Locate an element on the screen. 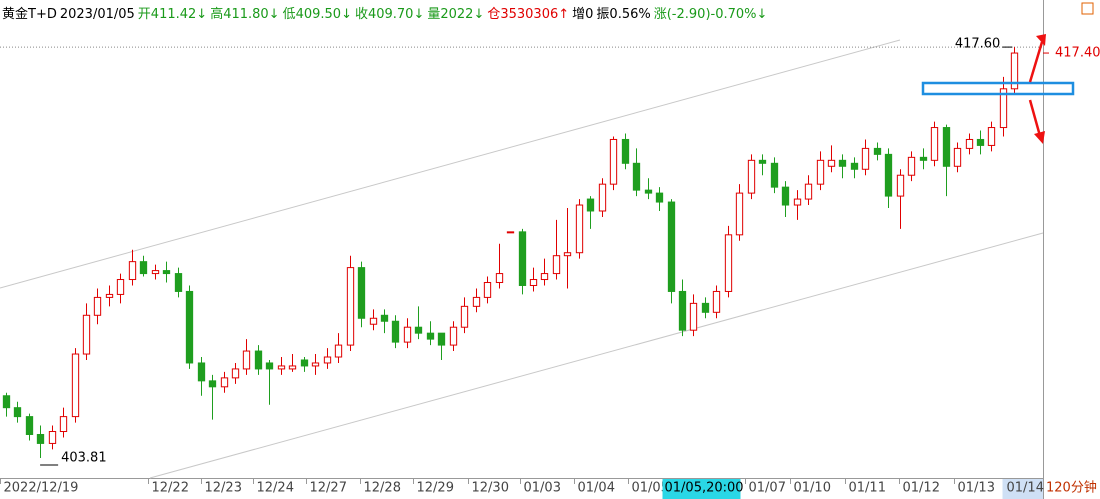 The height and width of the screenshot is (499, 1100). x-tick-label: 12/27 is located at coordinates (328, 488).